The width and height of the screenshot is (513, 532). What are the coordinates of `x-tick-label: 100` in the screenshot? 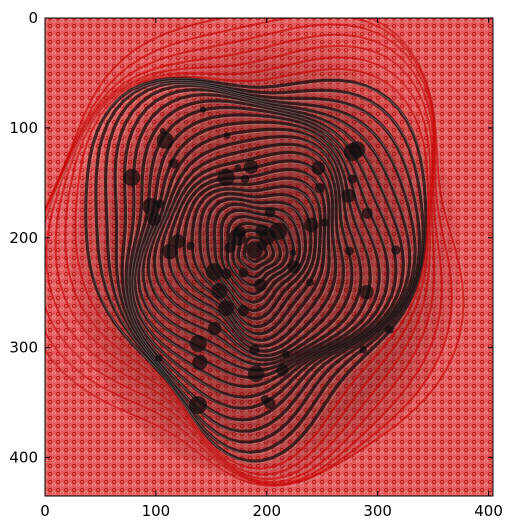 It's located at (156, 511).